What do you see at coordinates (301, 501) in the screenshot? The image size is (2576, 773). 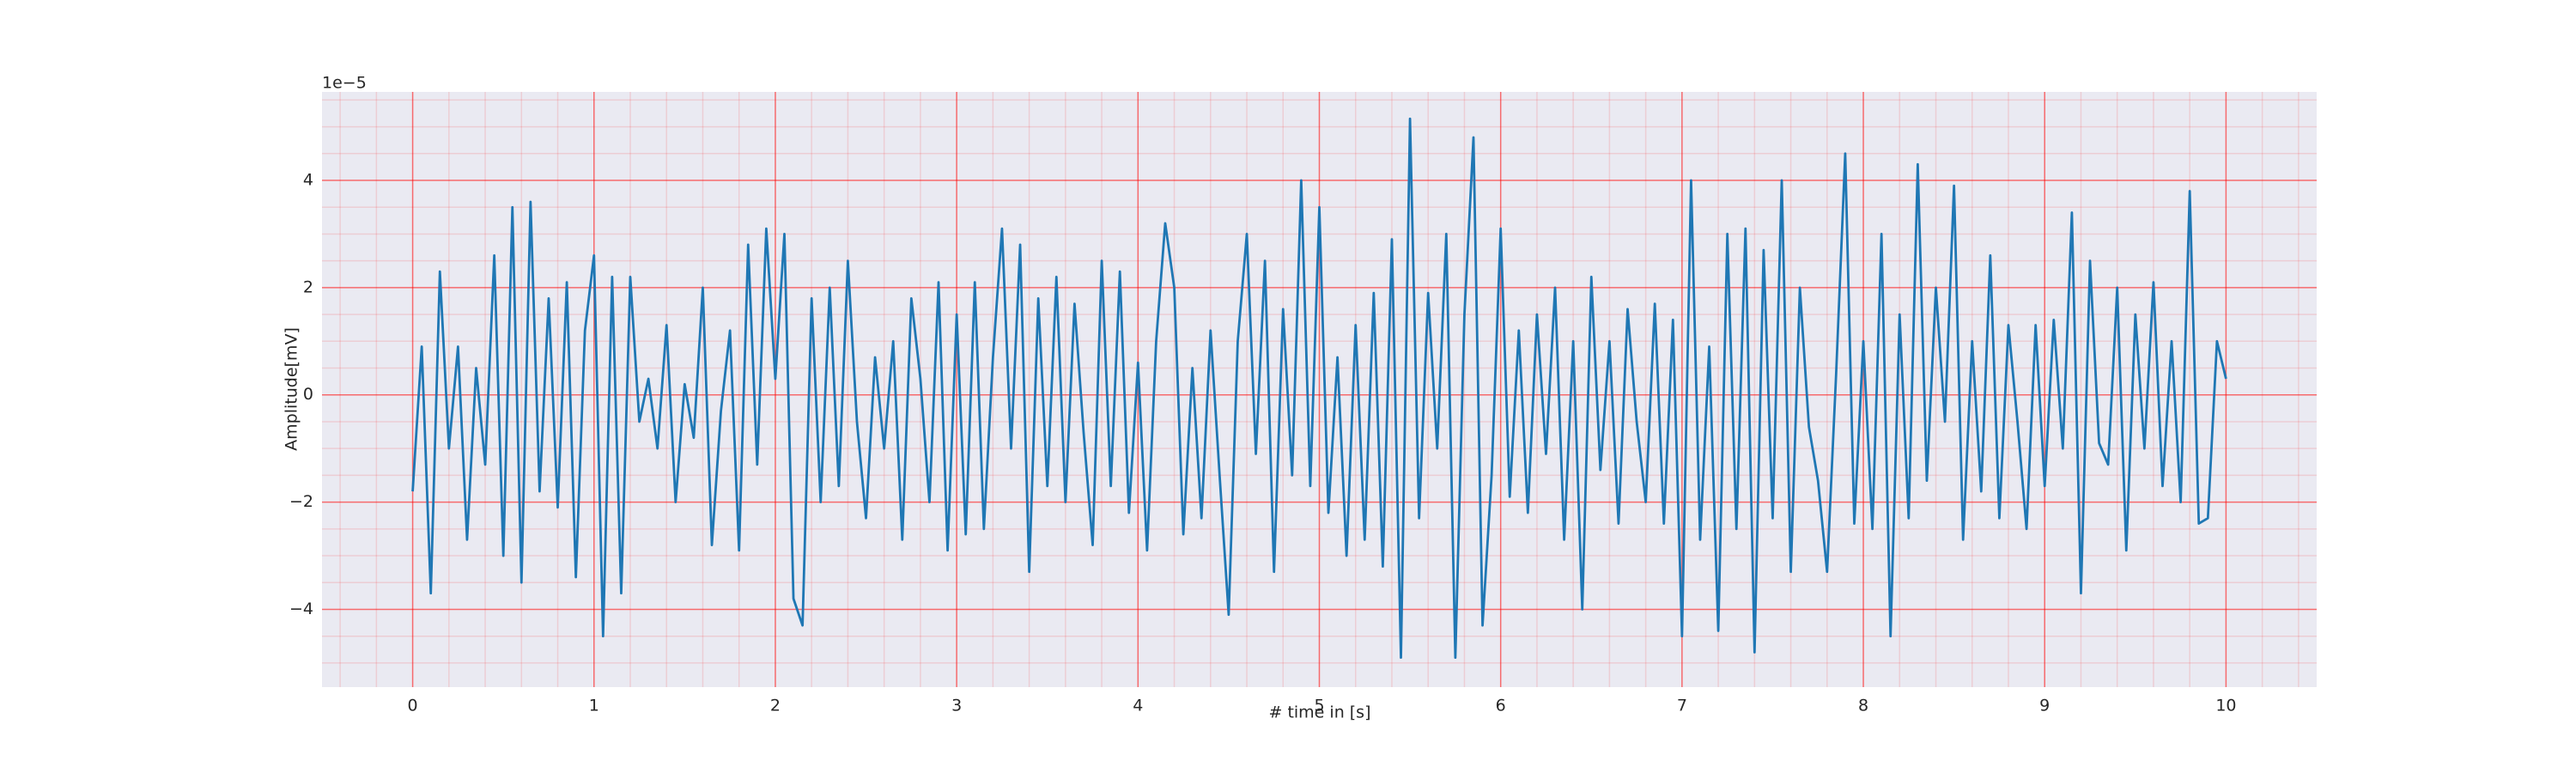 I see `y-tick-label: −2` at bounding box center [301, 501].